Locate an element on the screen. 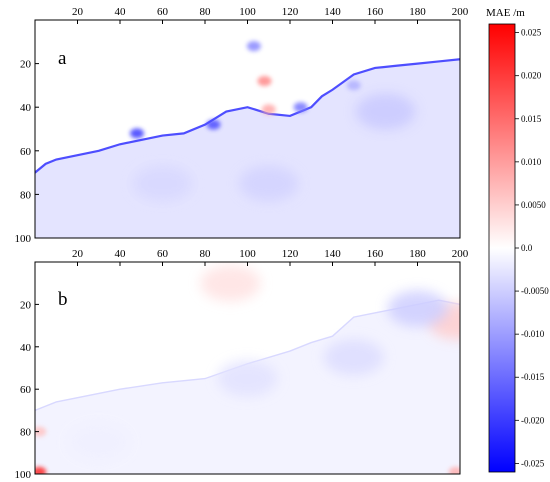  colorbar-tick-label: 0.0050 is located at coordinates (533, 205).